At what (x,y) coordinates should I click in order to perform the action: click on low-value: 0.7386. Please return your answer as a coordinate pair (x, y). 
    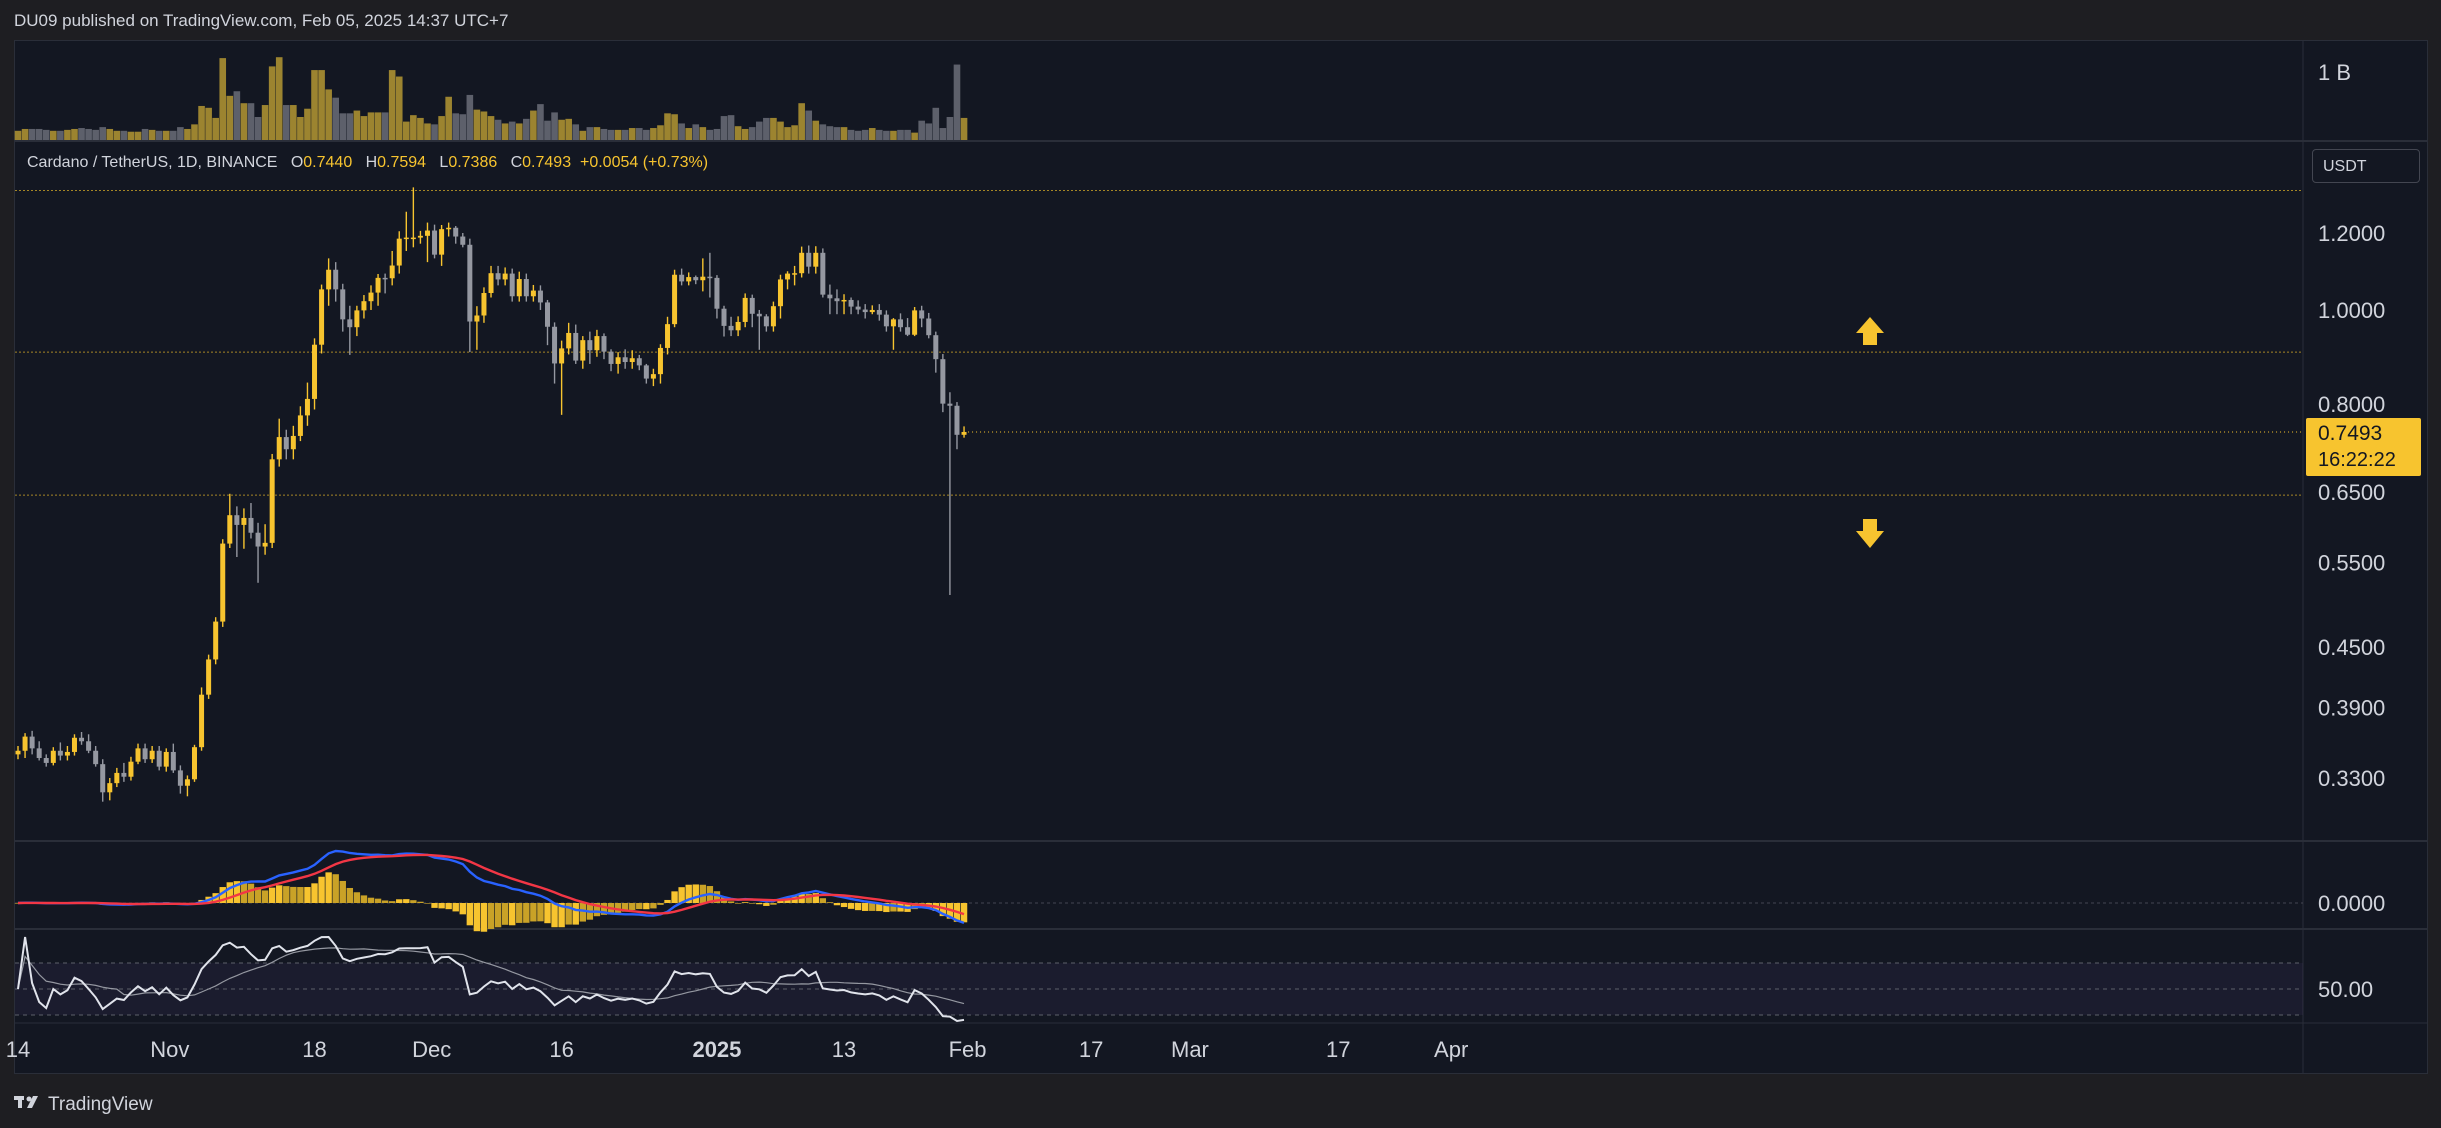
    Looking at the image, I should click on (473, 162).